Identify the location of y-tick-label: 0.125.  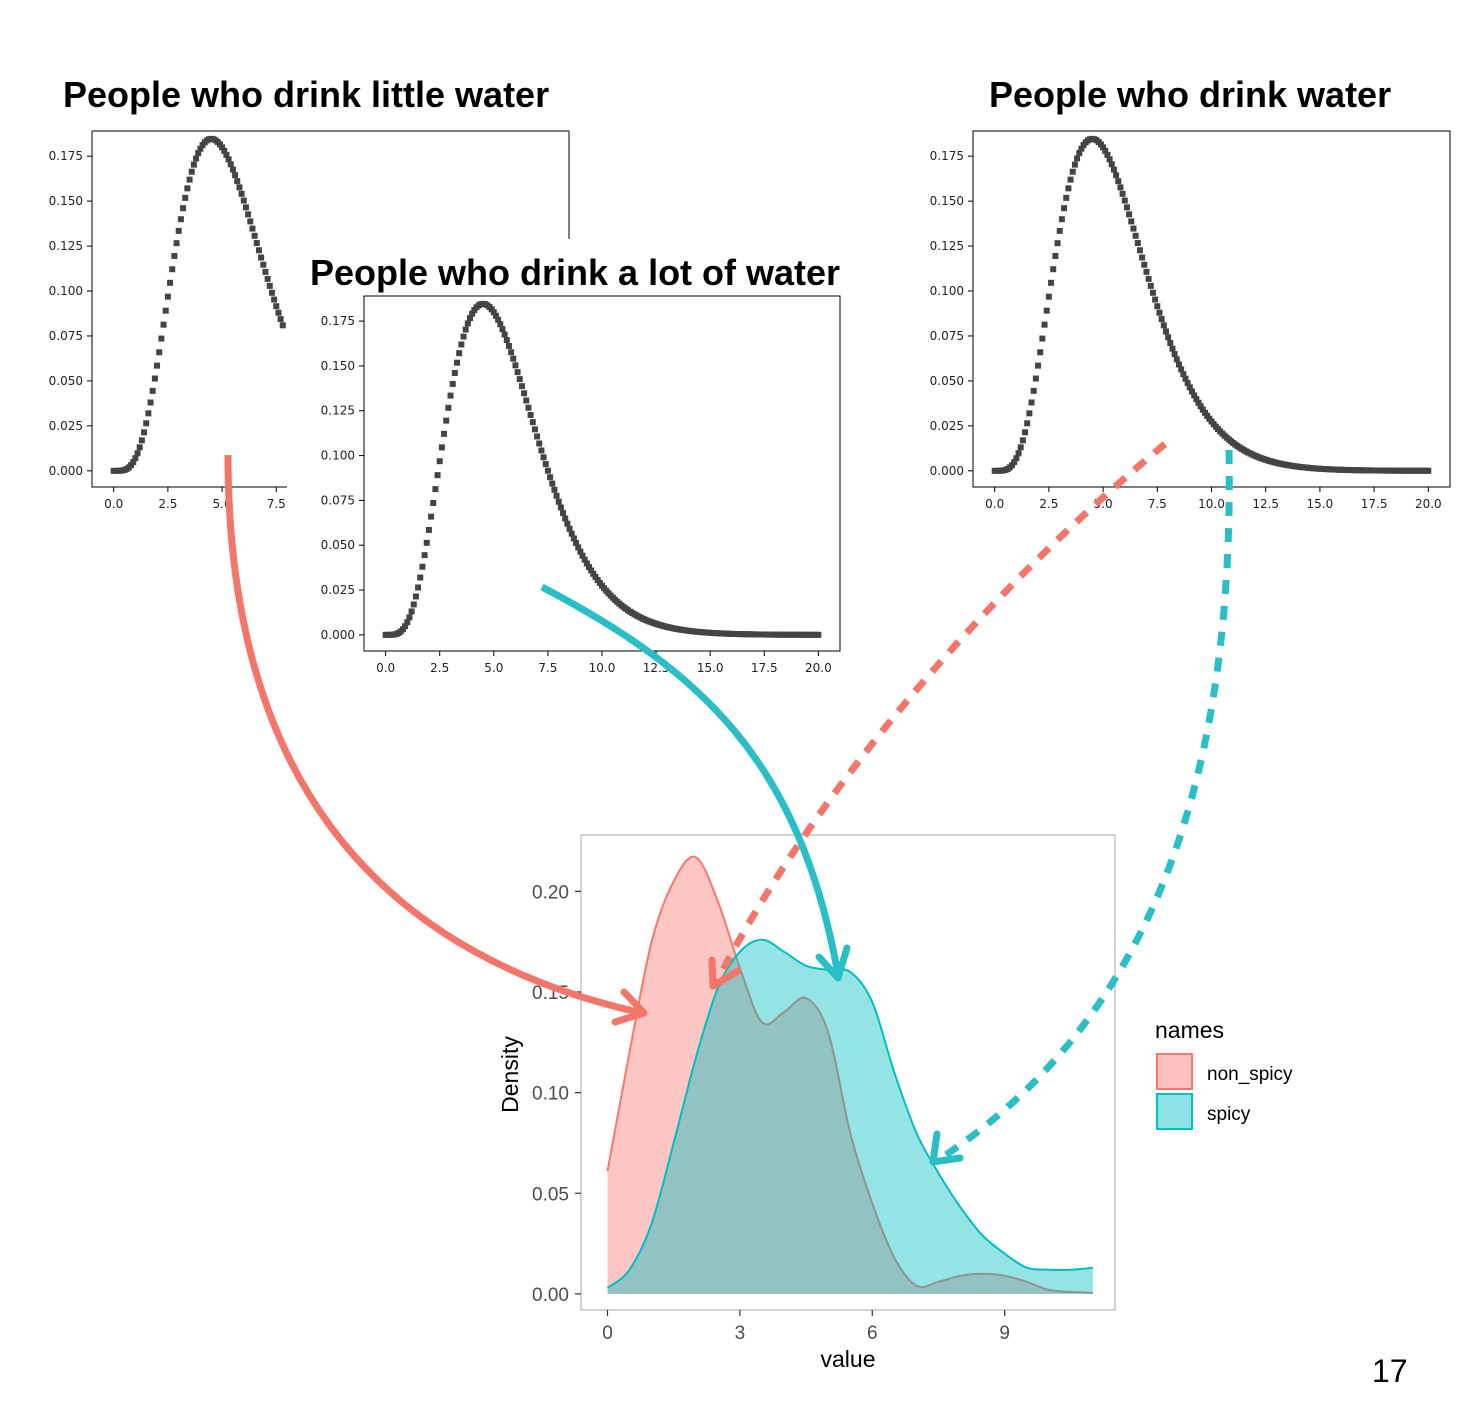
(947, 246).